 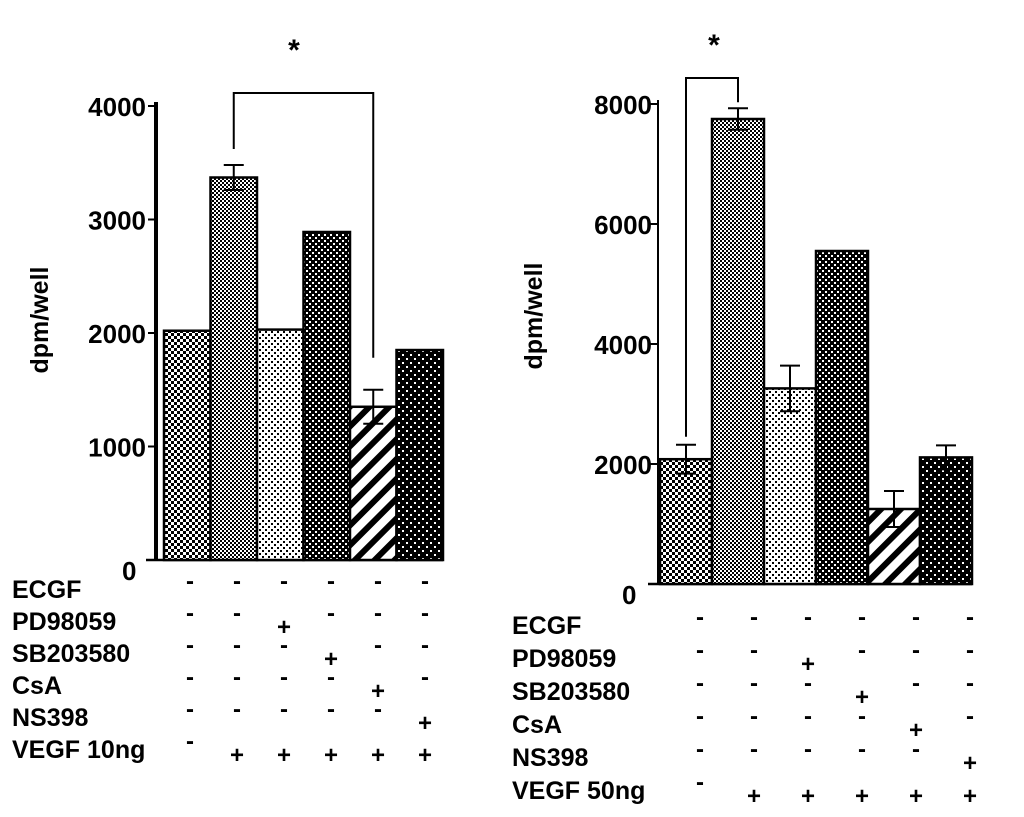 What do you see at coordinates (294, 50) in the screenshot?
I see `significance-star: *` at bounding box center [294, 50].